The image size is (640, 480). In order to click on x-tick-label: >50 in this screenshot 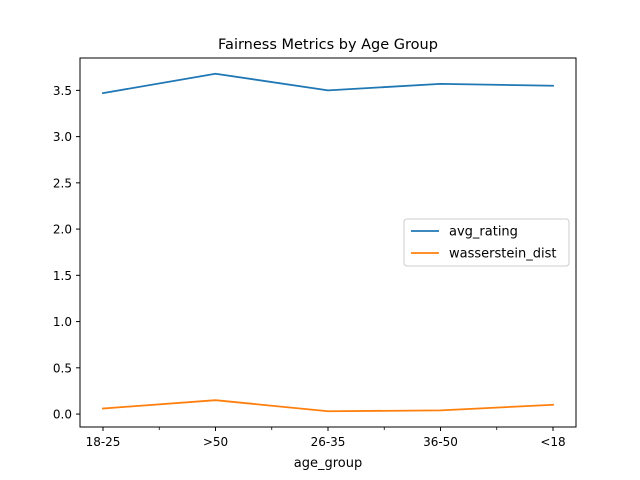, I will do `click(215, 442)`.